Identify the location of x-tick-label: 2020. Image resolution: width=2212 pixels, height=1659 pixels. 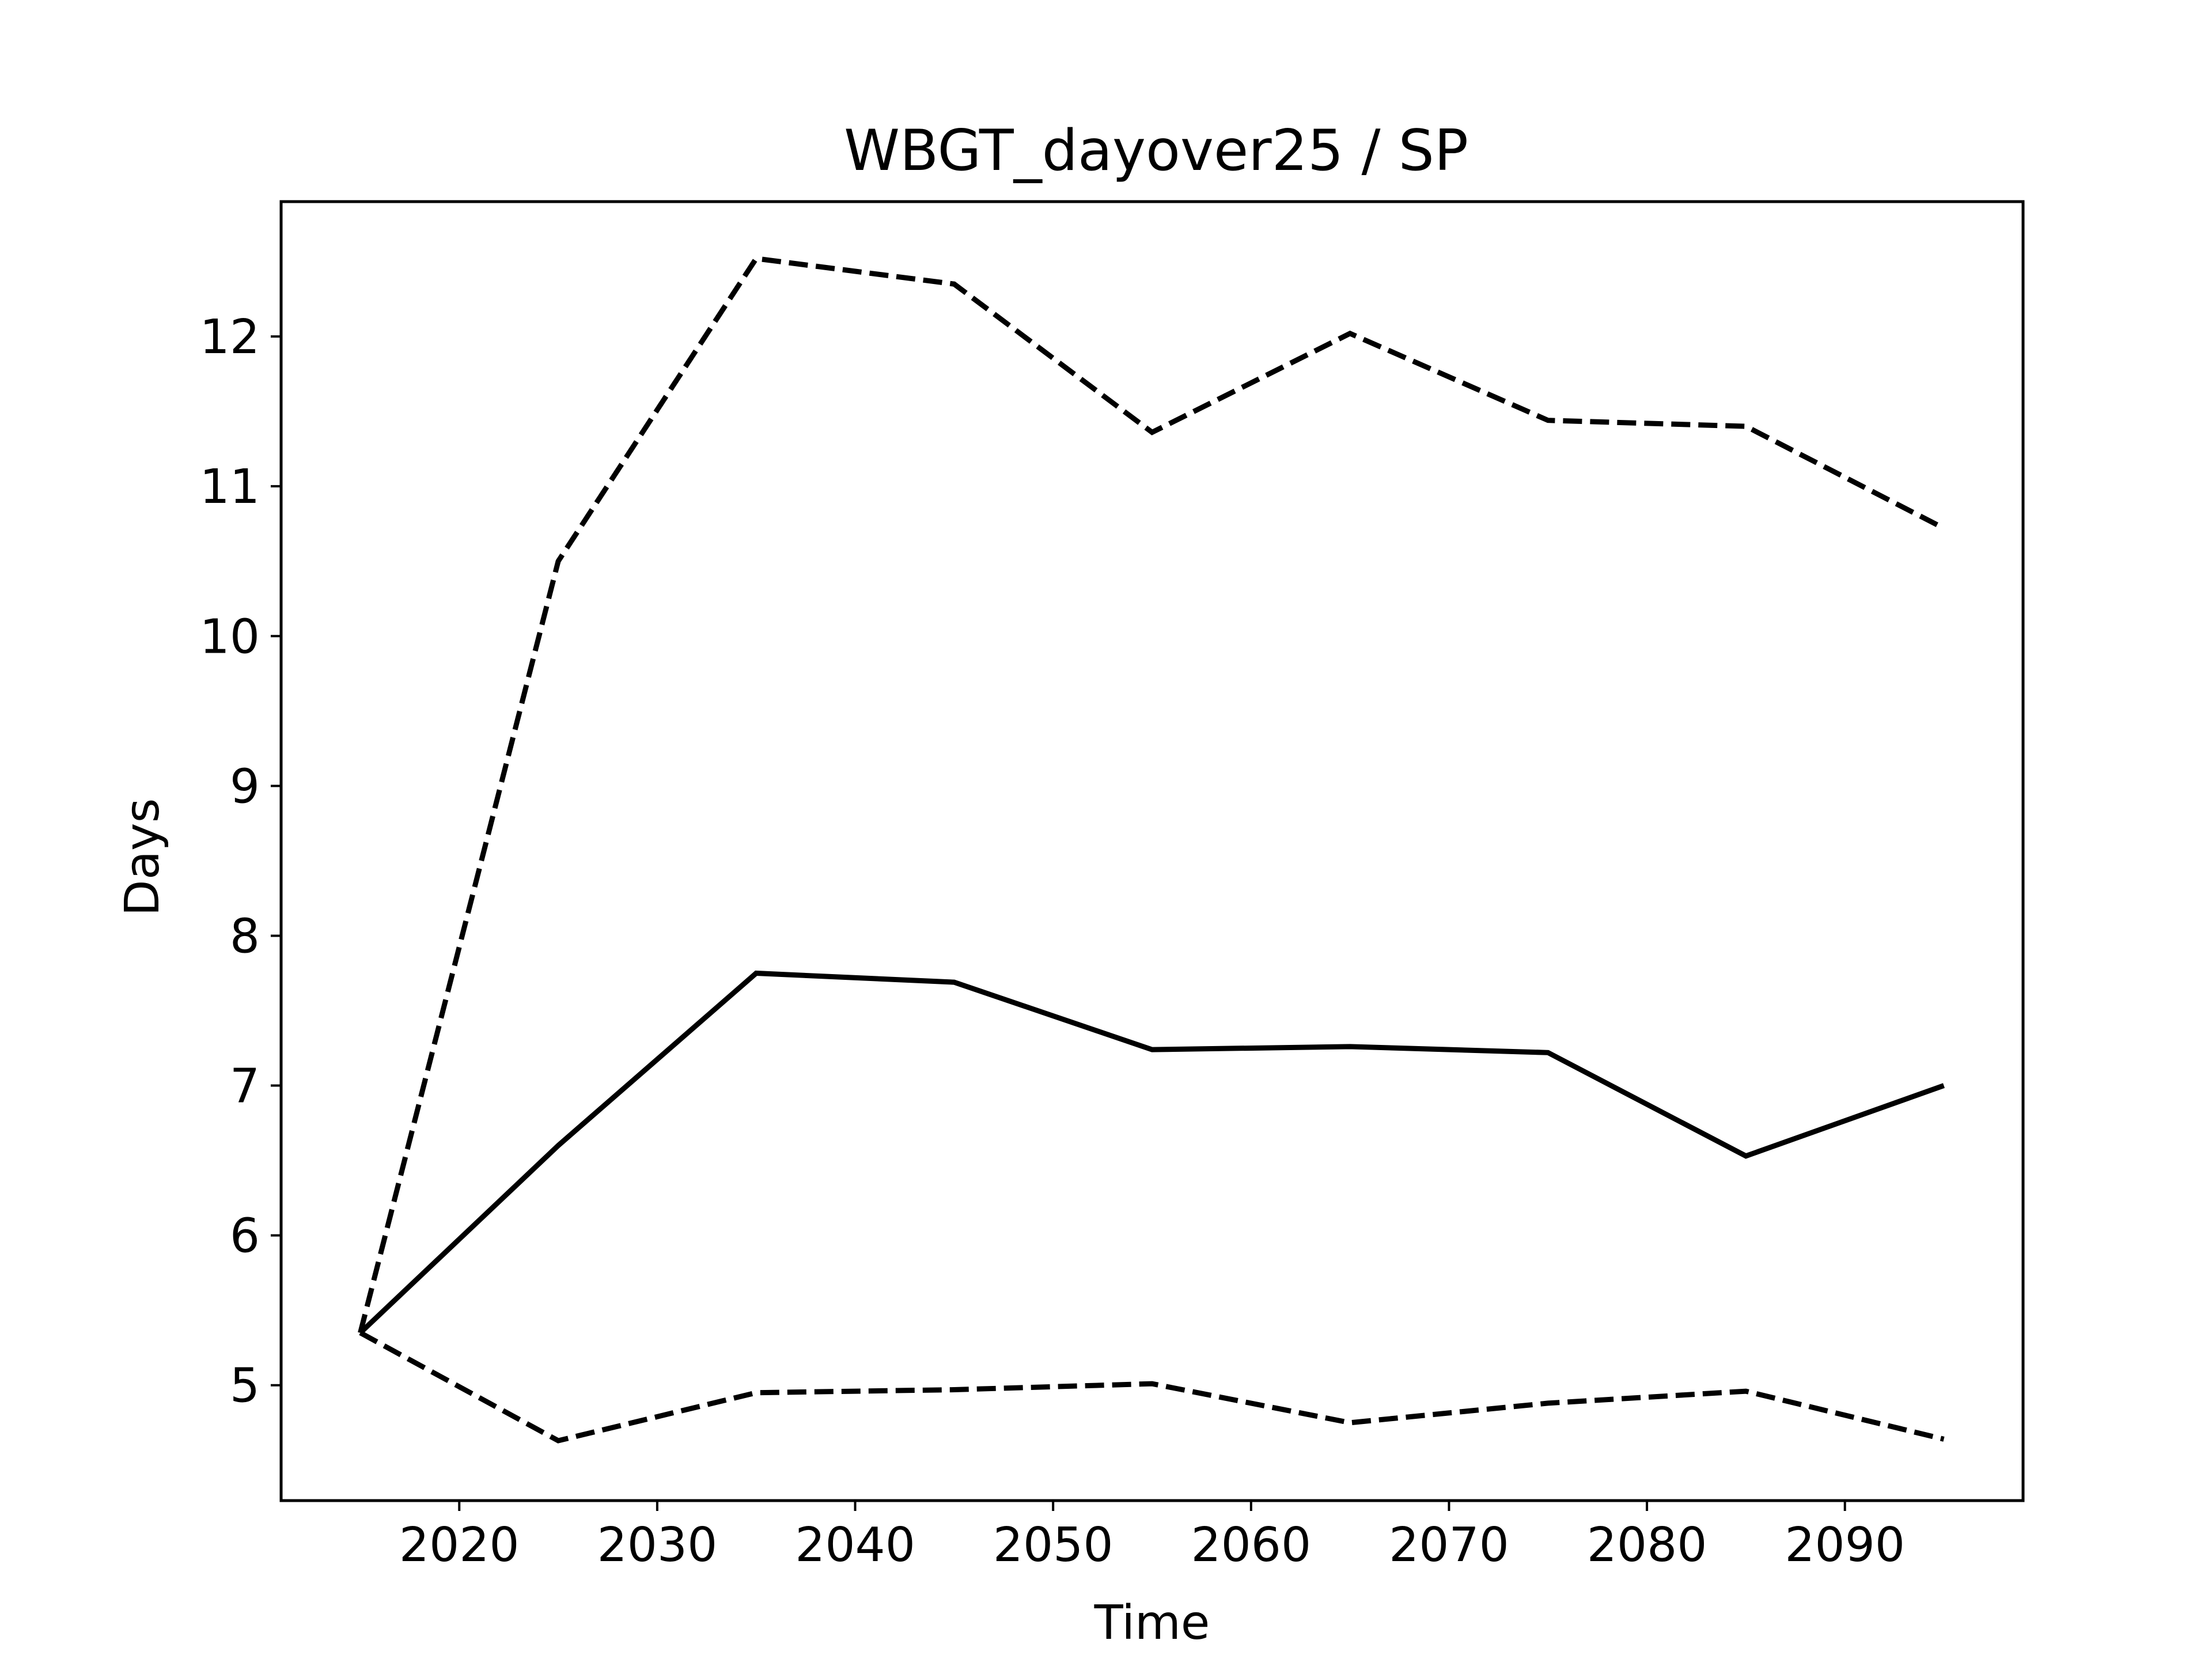
(459, 1545).